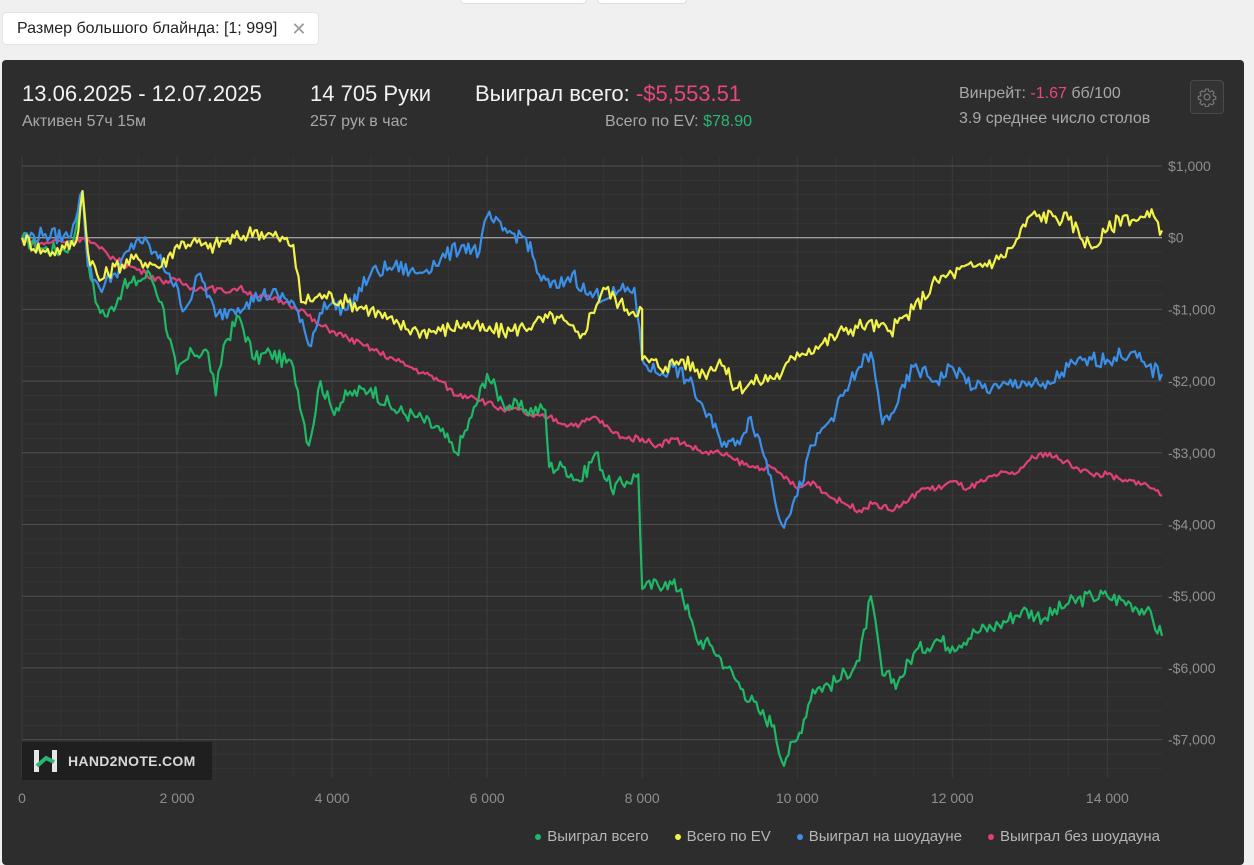 Image resolution: width=1254 pixels, height=865 pixels. What do you see at coordinates (992, 93) in the screenshot?
I see `winrate-label: Винрейт:` at bounding box center [992, 93].